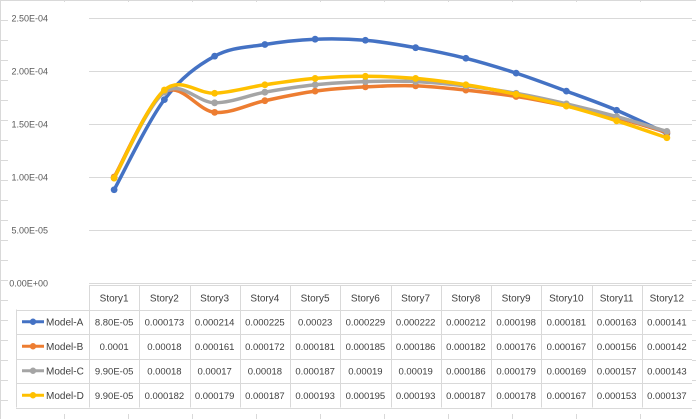 The width and height of the screenshot is (696, 419). I want to click on table-cell-value: 0.000143, so click(667, 371).